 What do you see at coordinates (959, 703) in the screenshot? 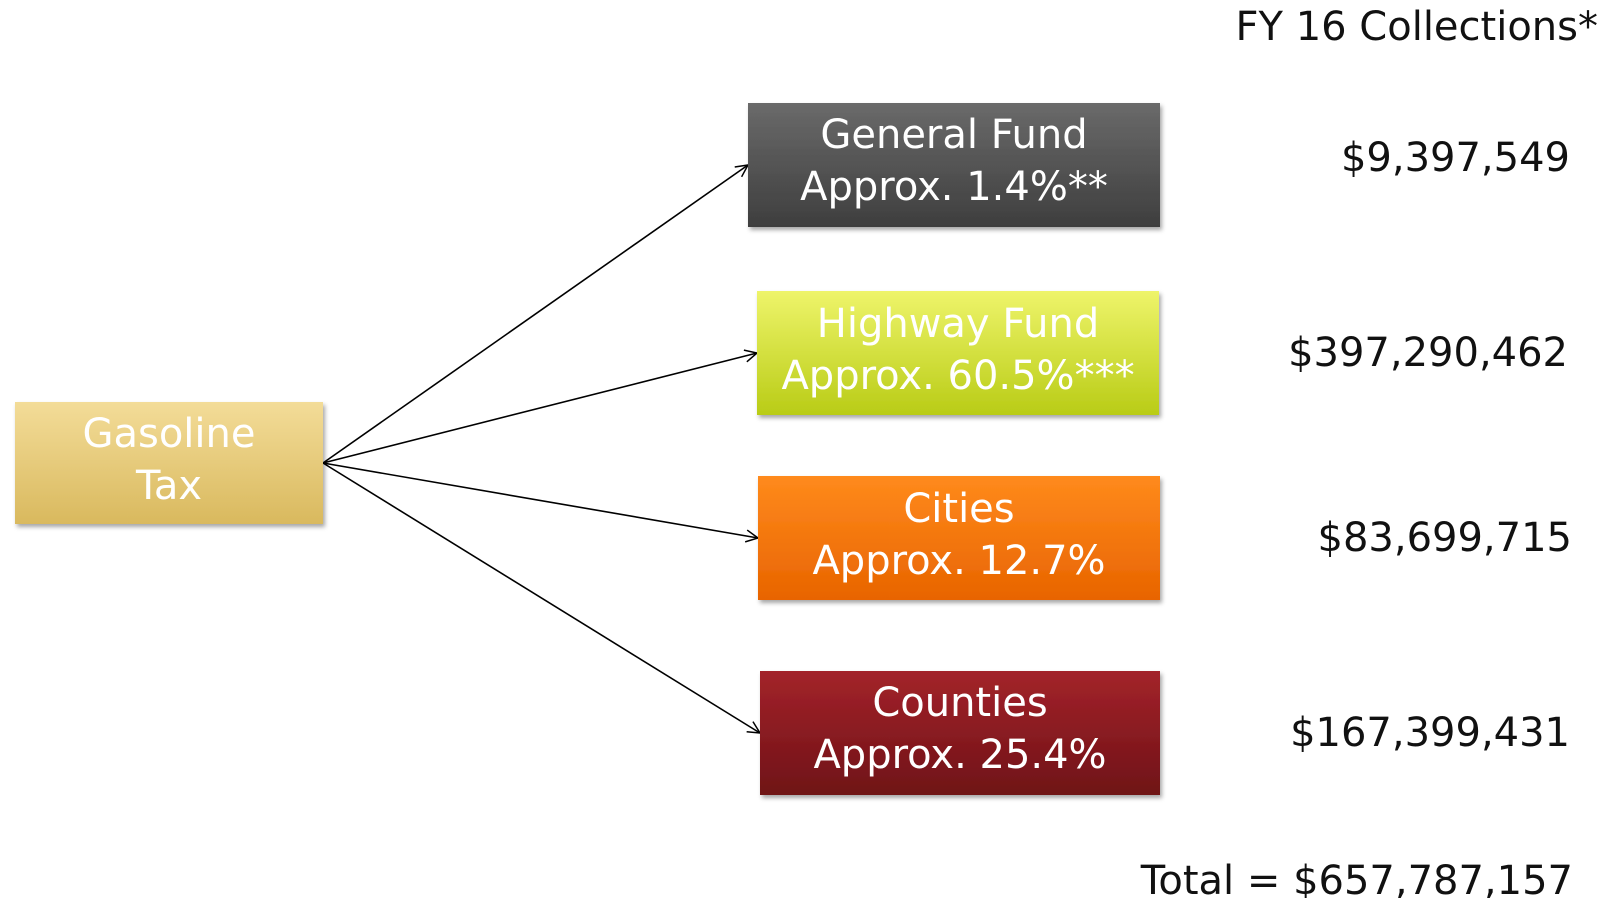
I see `dest-name: Counties` at bounding box center [959, 703].